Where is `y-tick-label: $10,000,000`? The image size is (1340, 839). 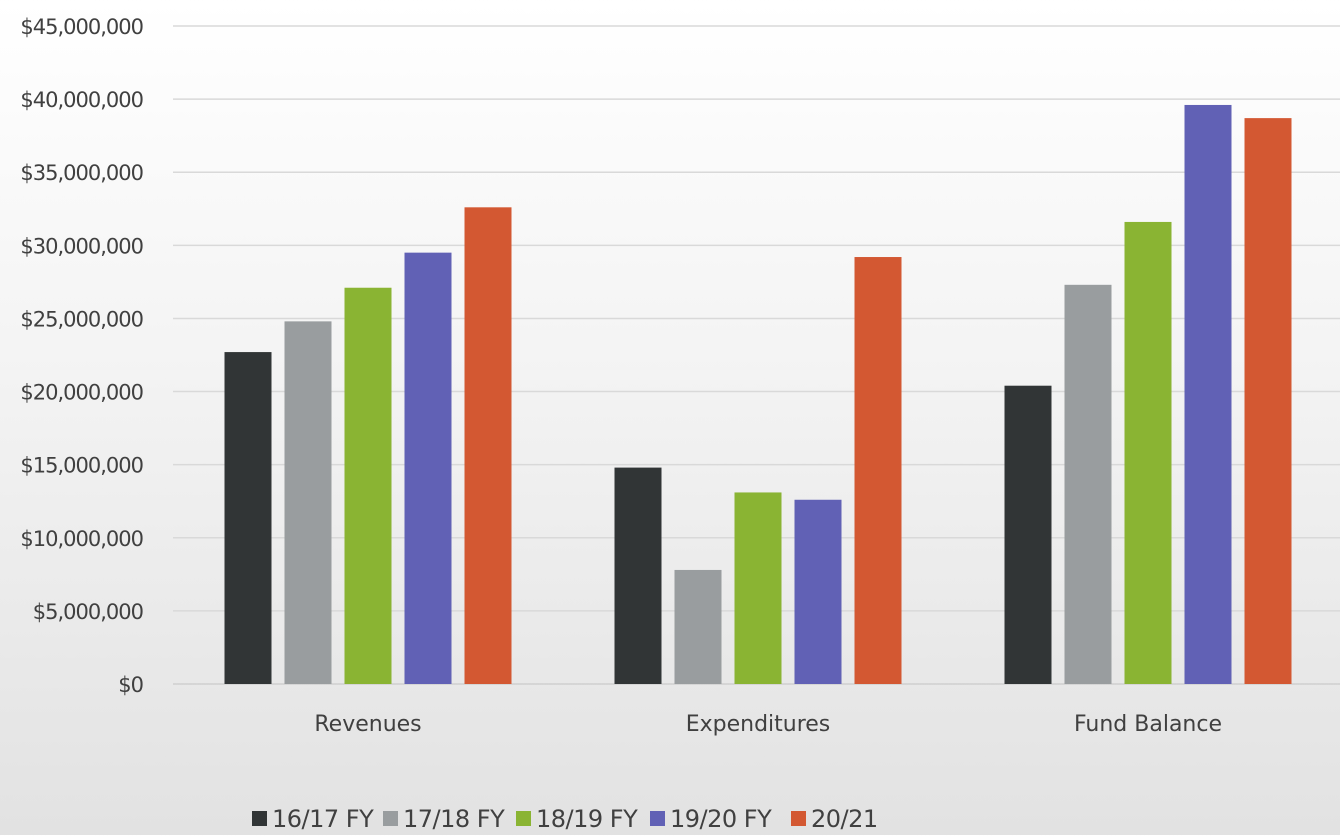
y-tick-label: $10,000,000 is located at coordinates (81, 539).